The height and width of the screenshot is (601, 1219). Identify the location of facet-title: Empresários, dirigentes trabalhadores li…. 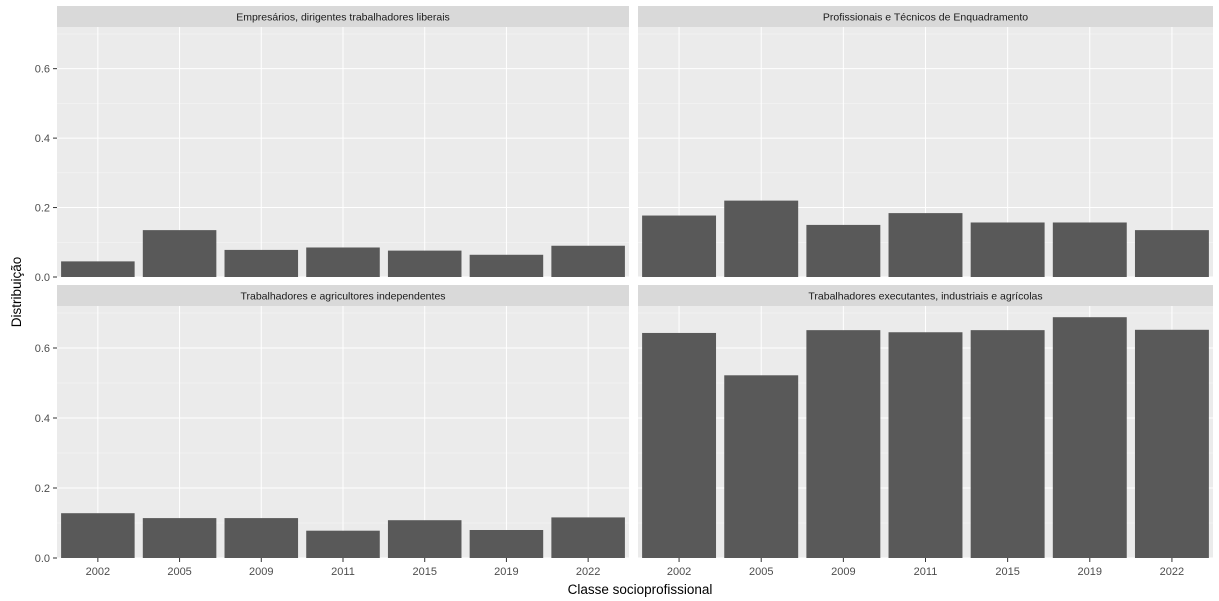
(343, 18).